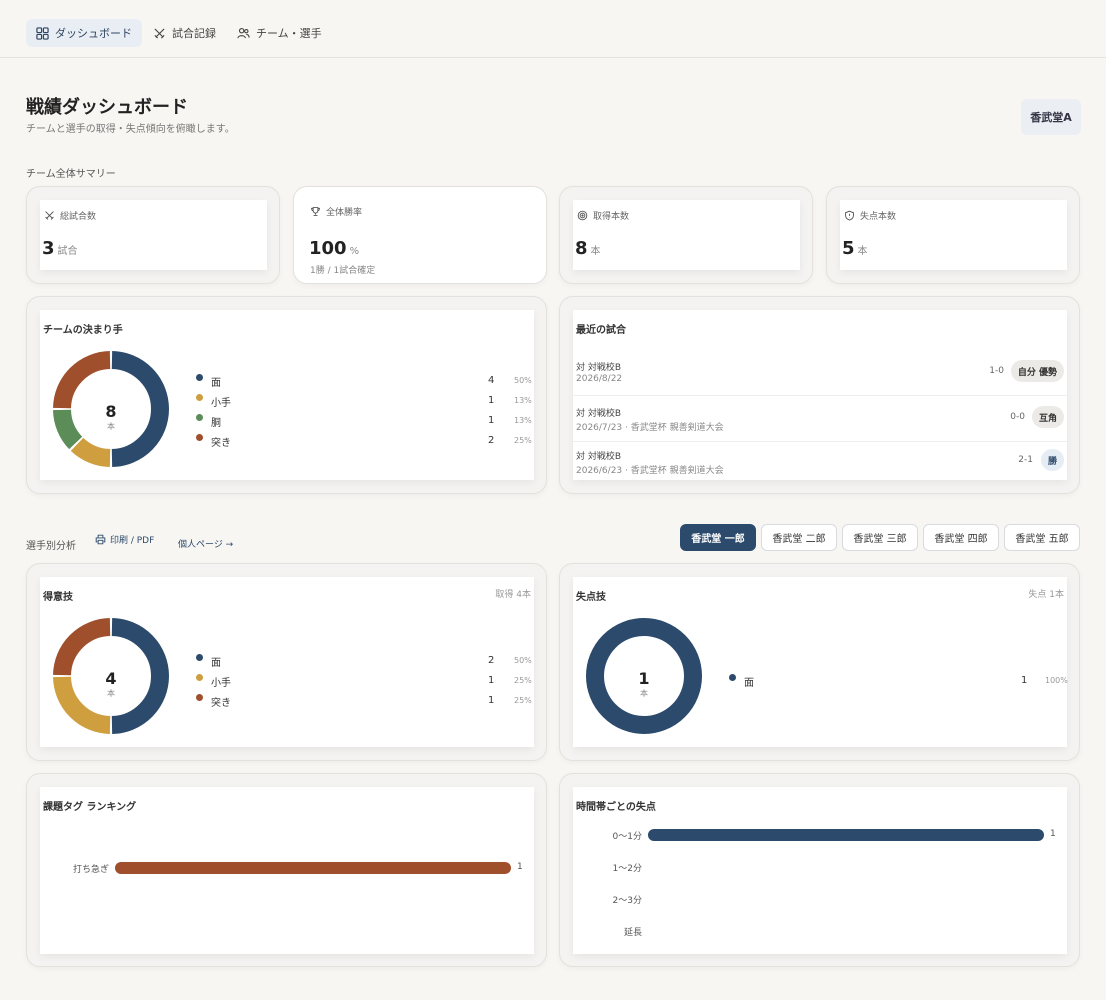  What do you see at coordinates (90, 807) in the screenshot?
I see `card-title: 課題タグ ランキング` at bounding box center [90, 807].